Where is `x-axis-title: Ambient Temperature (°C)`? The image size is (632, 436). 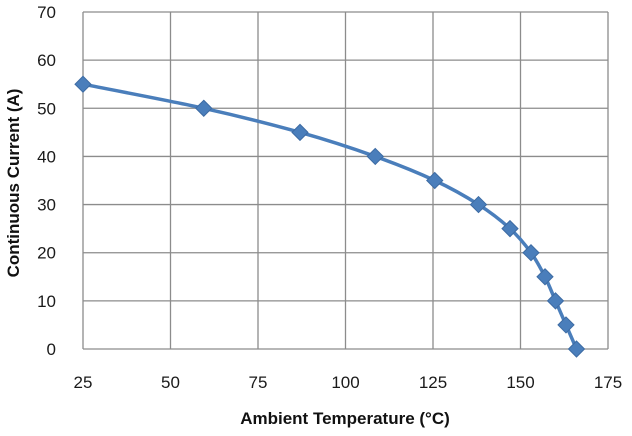 x-axis-title: Ambient Temperature (°C) is located at coordinates (345, 418).